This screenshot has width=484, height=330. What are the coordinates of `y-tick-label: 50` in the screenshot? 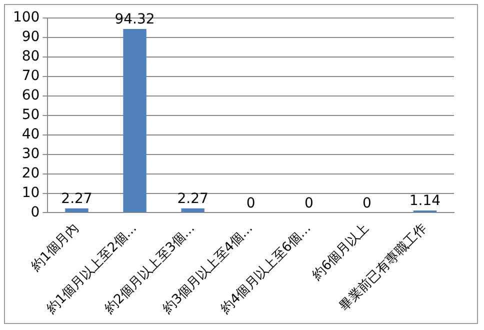 It's located at (31, 115).